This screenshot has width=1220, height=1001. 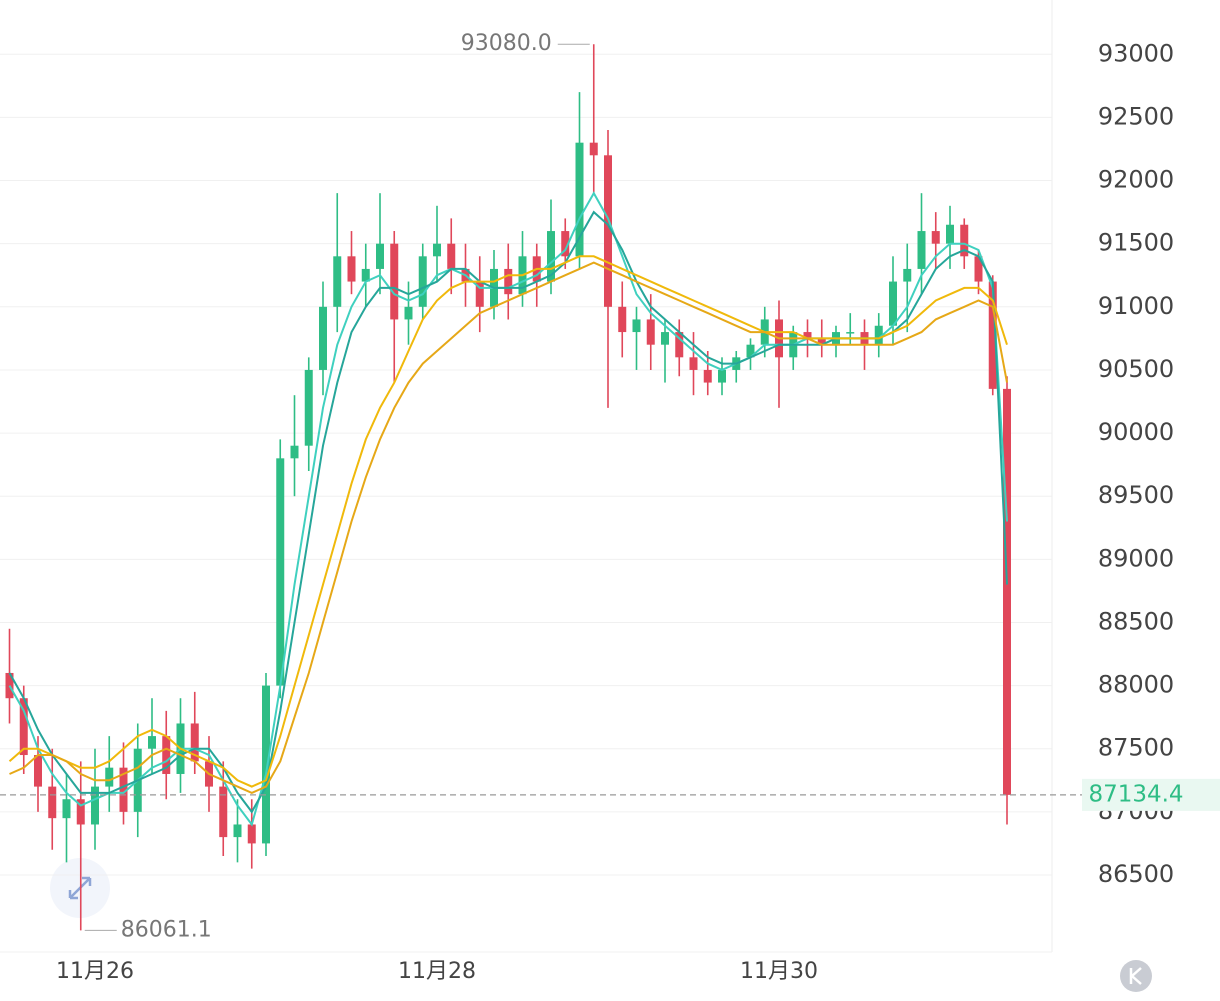 What do you see at coordinates (1136, 432) in the screenshot?
I see `y-tick-label: 90000` at bounding box center [1136, 432].